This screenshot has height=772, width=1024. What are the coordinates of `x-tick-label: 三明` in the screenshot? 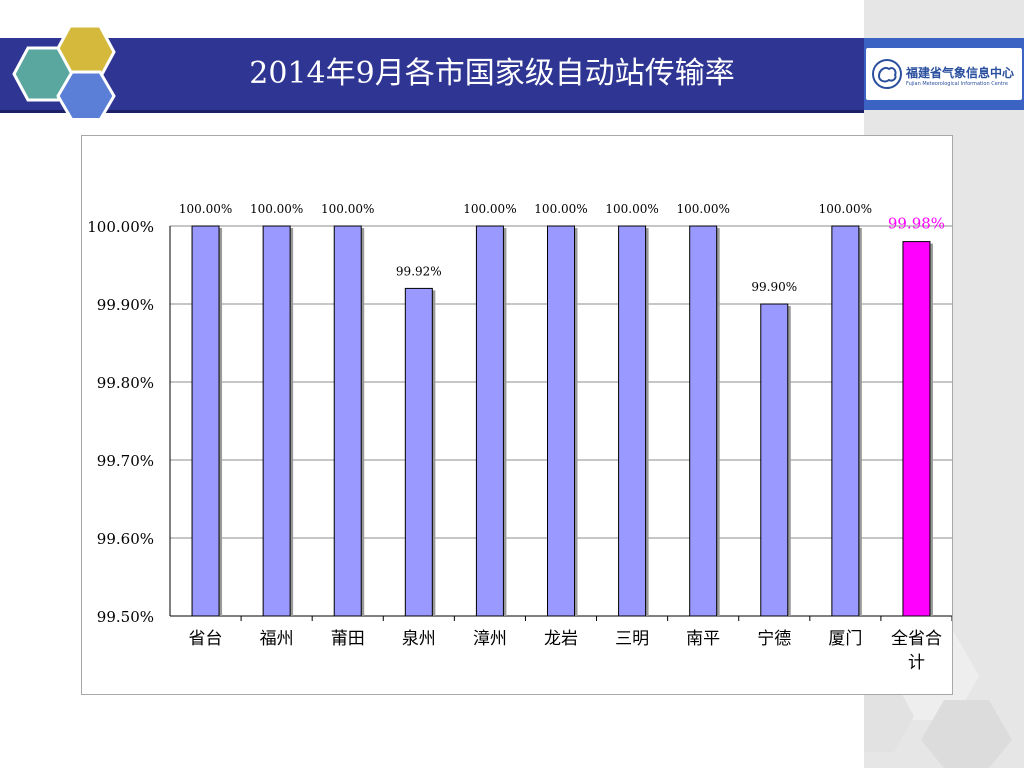 It's located at (632, 639).